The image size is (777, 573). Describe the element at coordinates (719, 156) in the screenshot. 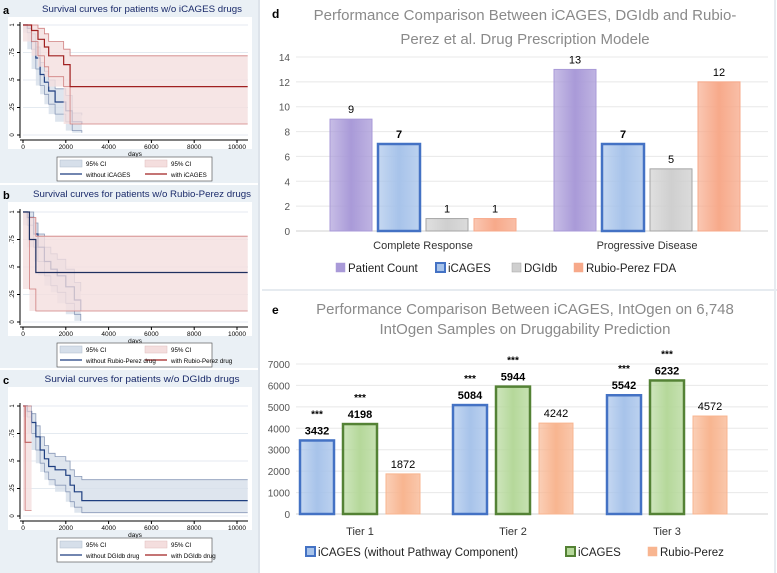

I see `bar-rubio-perez-fda` at that location.